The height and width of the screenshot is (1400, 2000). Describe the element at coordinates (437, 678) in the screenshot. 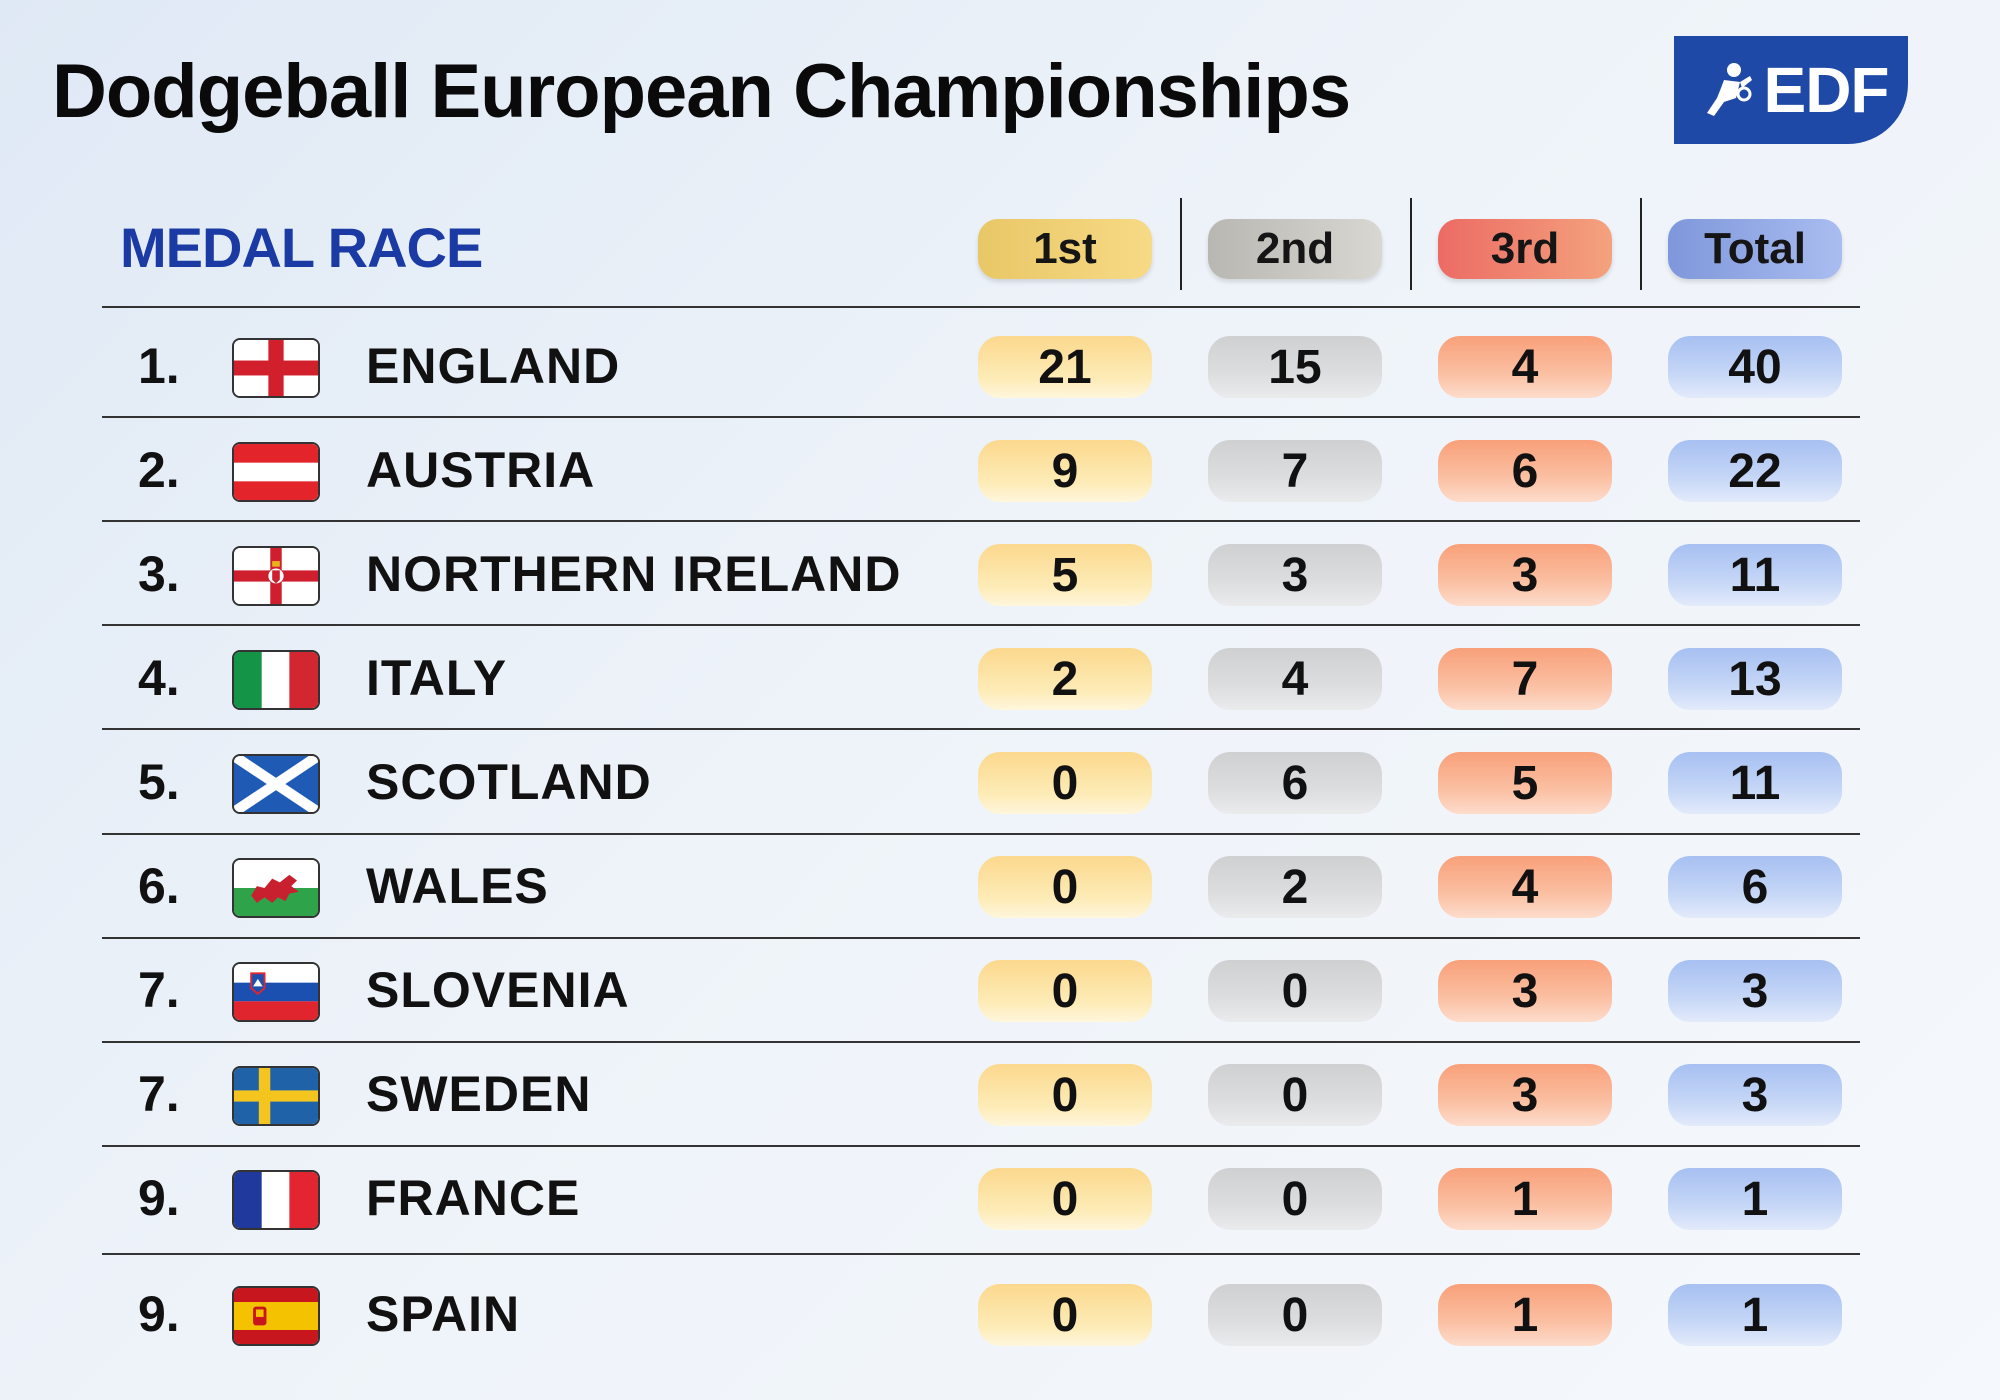

I see `country-name: ITALY` at that location.